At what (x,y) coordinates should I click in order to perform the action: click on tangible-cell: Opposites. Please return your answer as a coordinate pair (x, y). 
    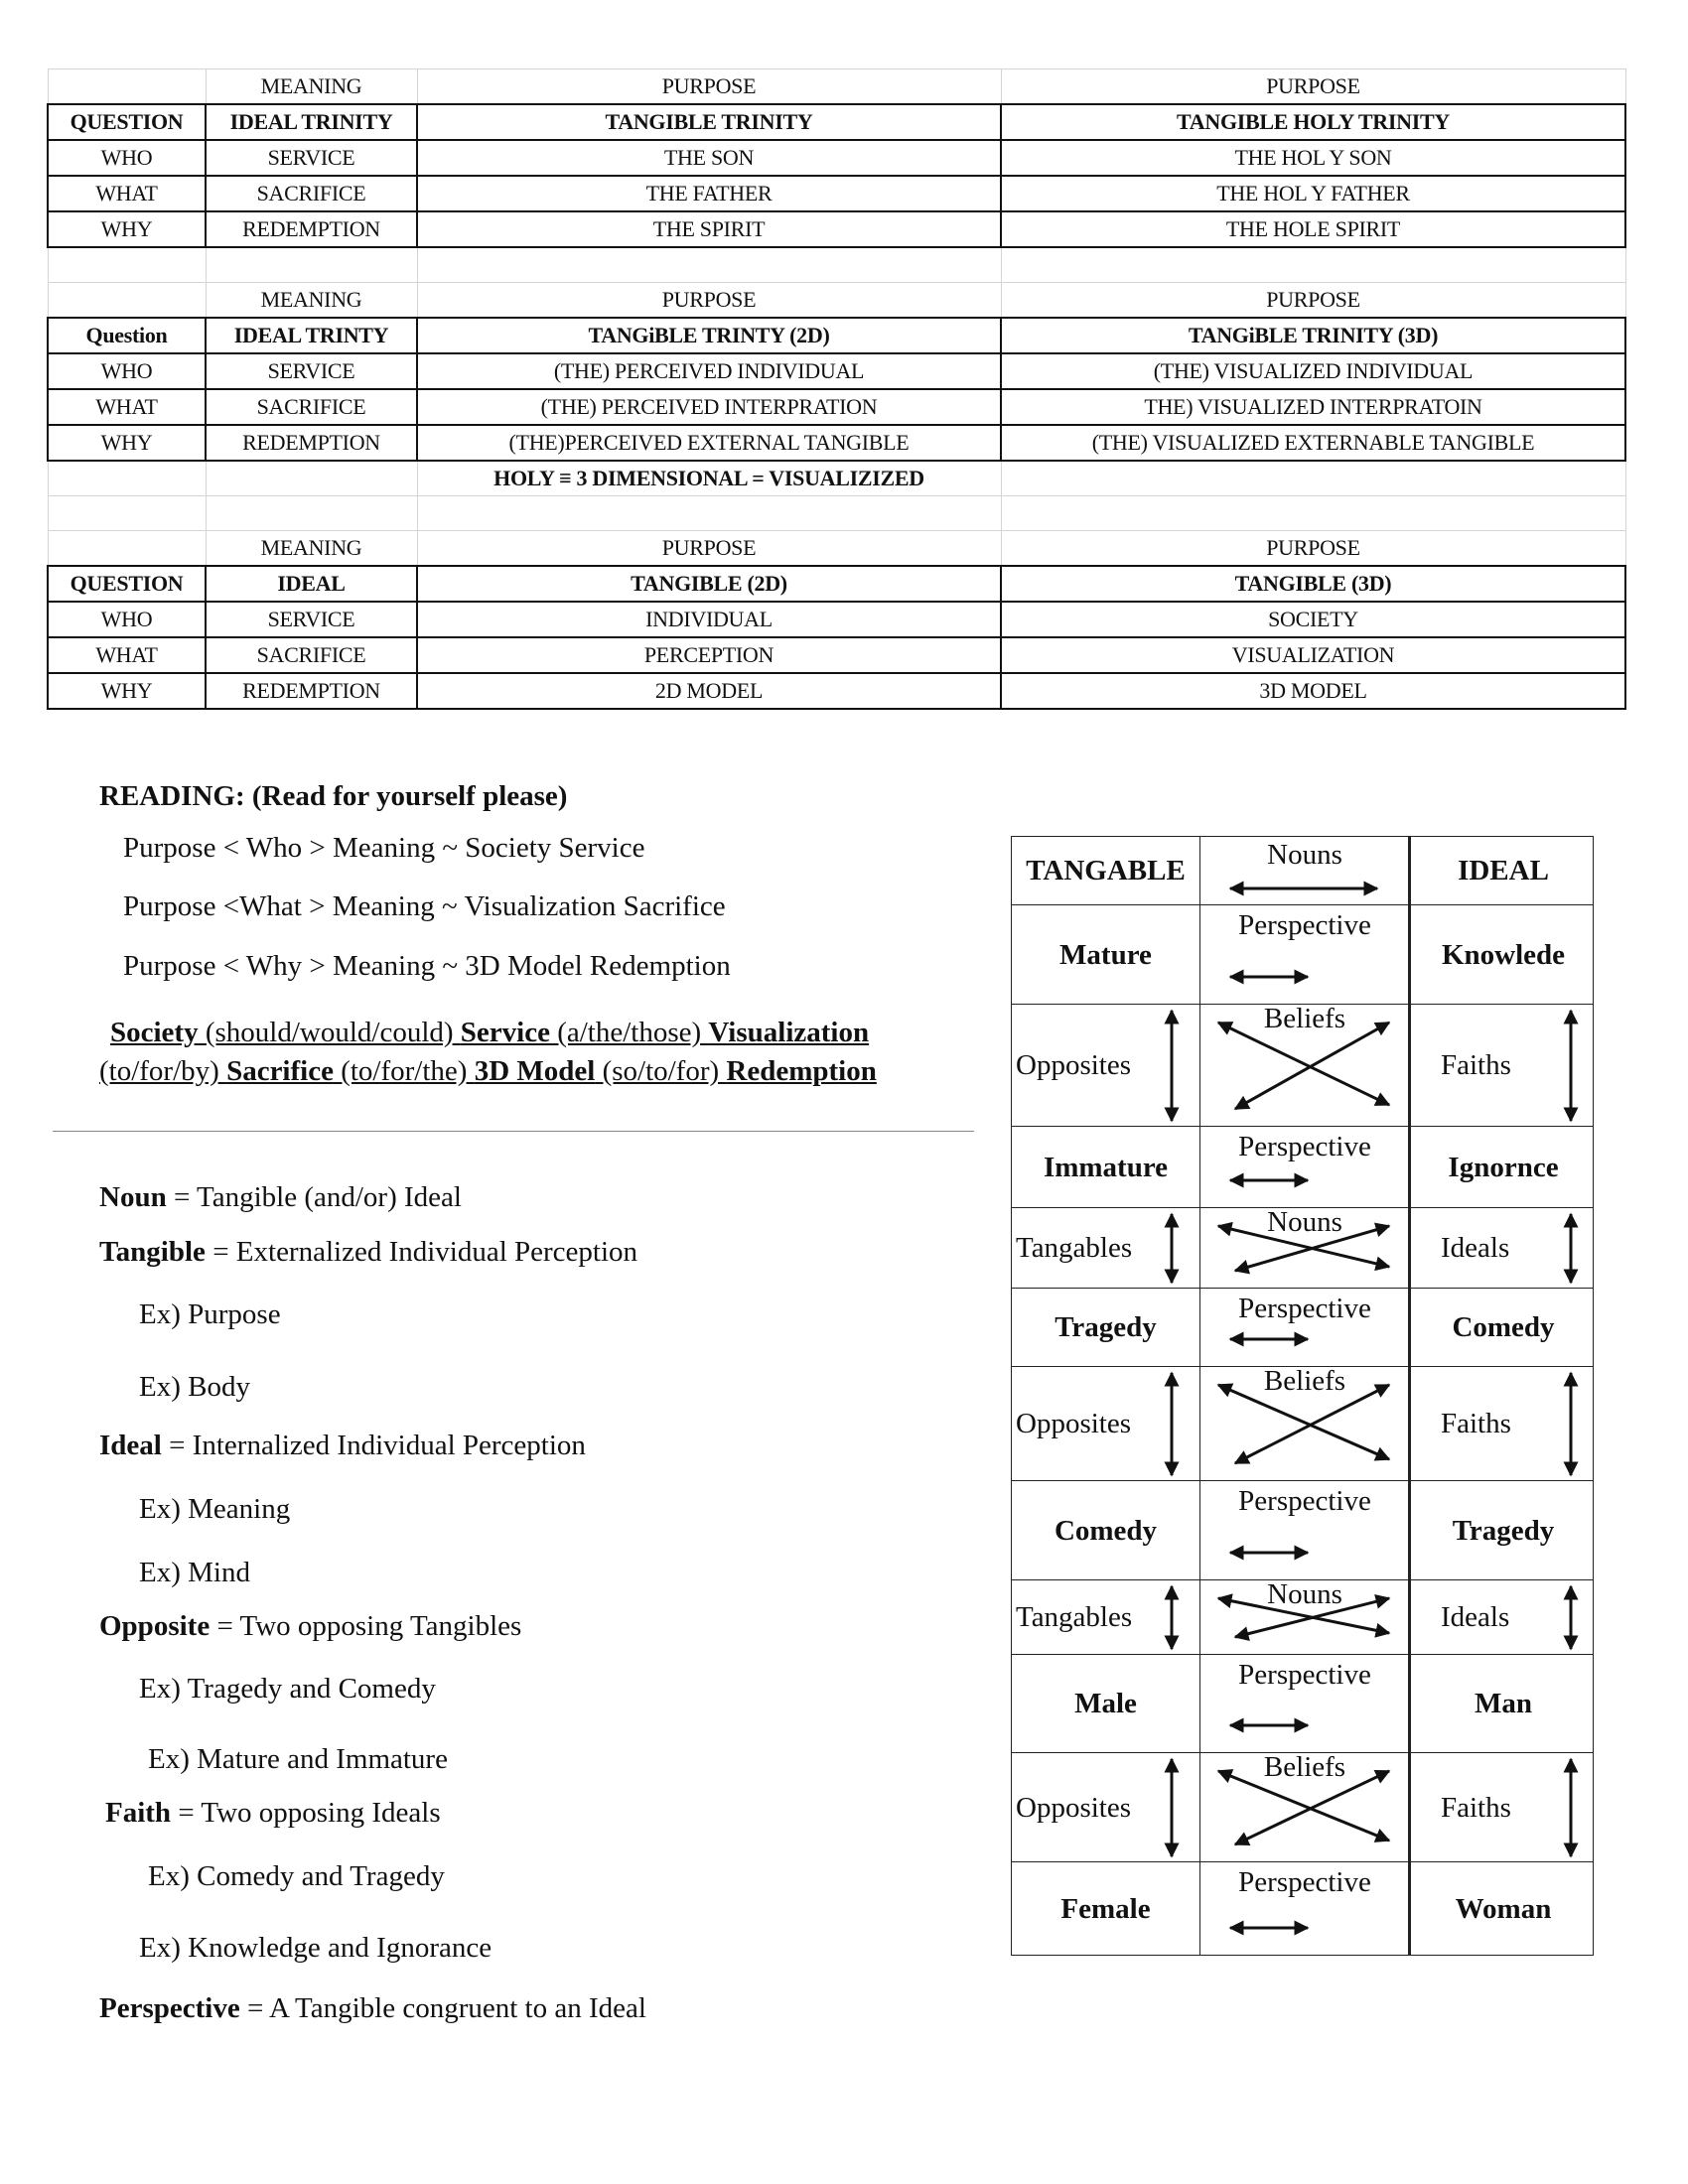
    Looking at the image, I should click on (1105, 1066).